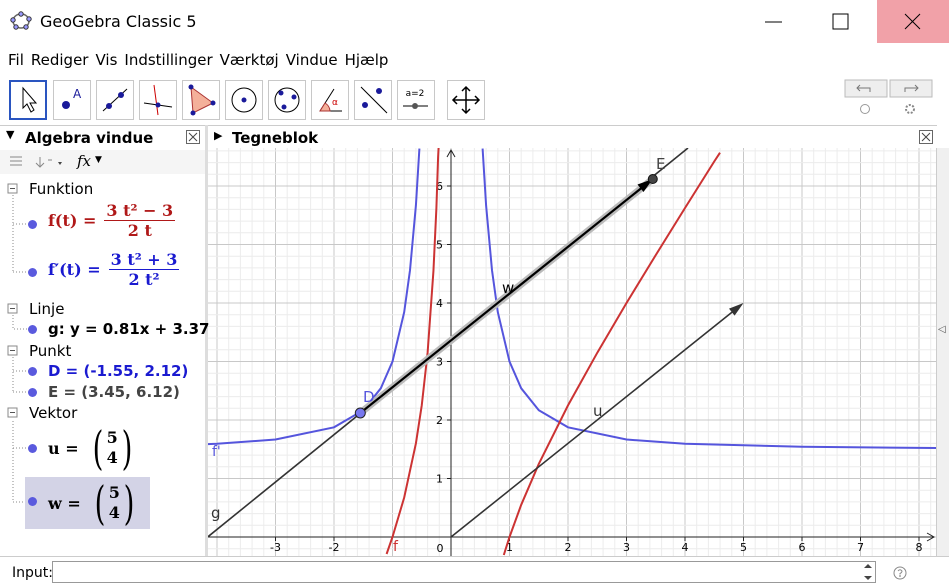  Describe the element at coordinates (275, 138) in the screenshot. I see `graphics-title: Tegneblok` at that location.